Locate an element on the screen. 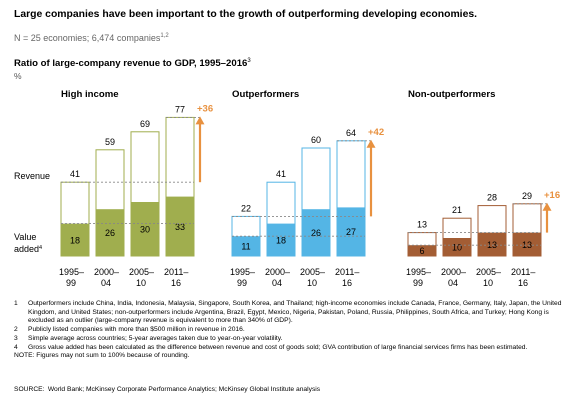 The width and height of the screenshot is (580, 402). row-label-revenue: Revenue is located at coordinates (32, 176).